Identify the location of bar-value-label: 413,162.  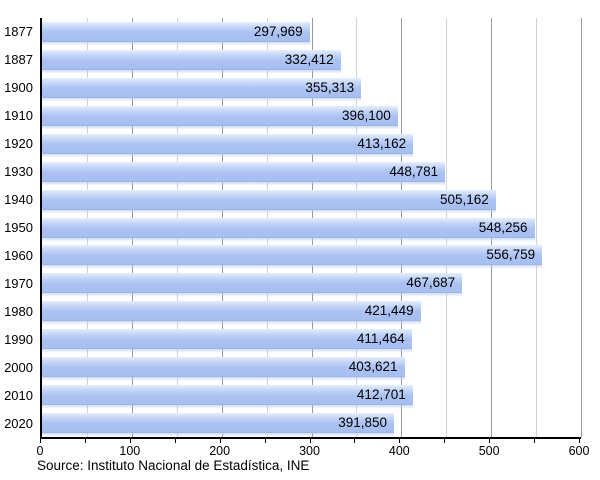
(382, 143).